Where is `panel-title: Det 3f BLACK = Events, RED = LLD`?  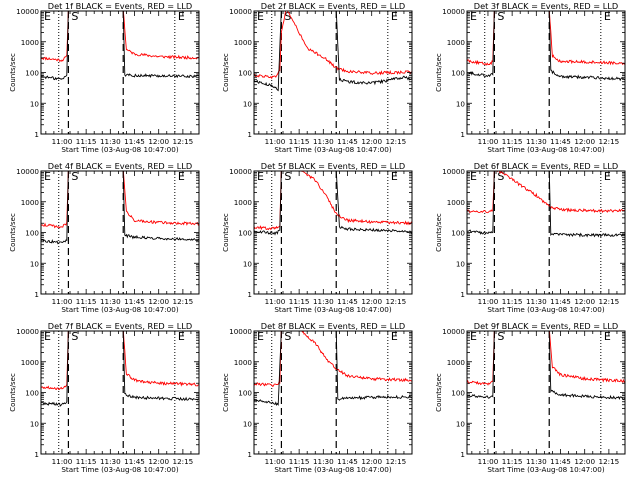
panel-title: Det 3f BLACK = Events, RED = LLD is located at coordinates (546, 6).